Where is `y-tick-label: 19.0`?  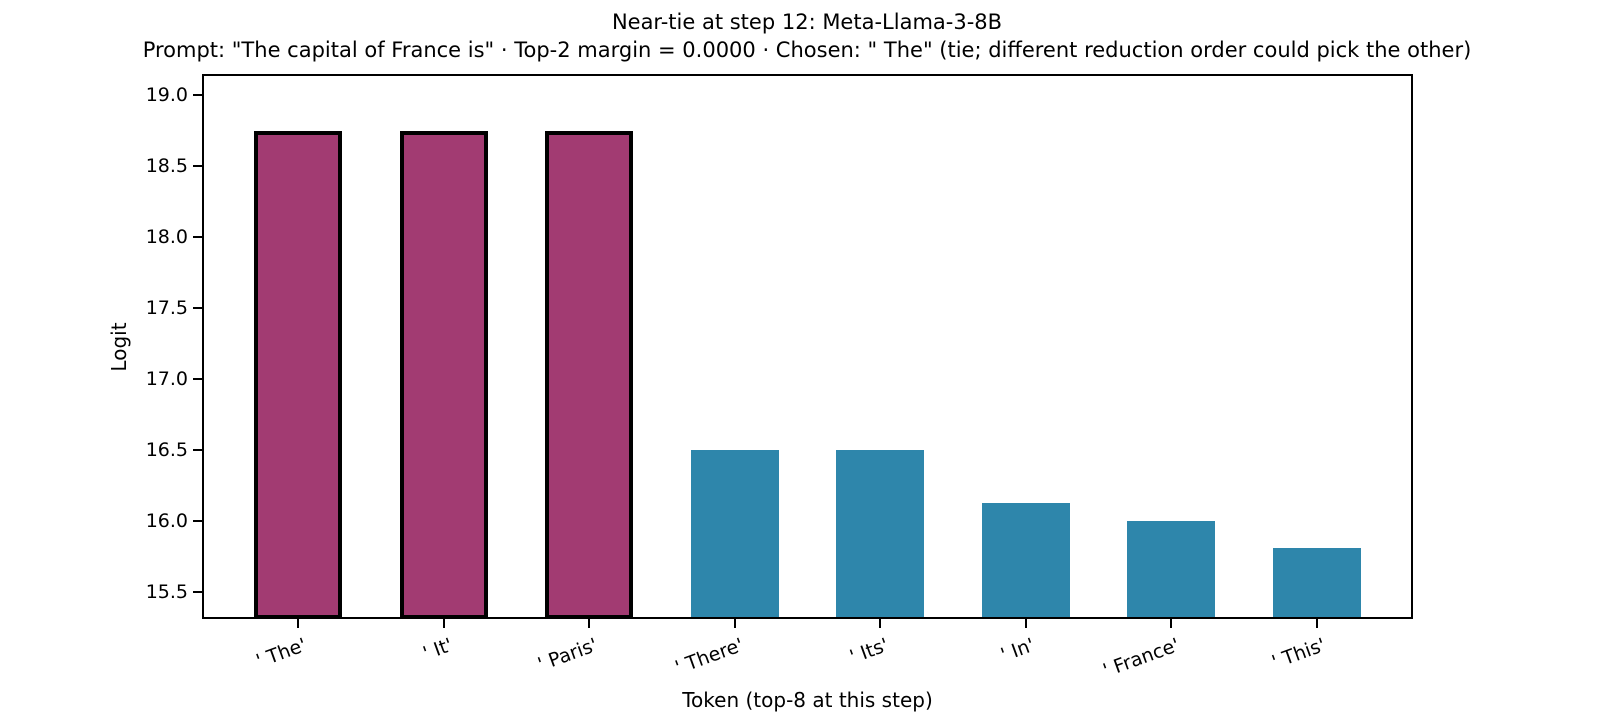 y-tick-label: 19.0 is located at coordinates (166, 95).